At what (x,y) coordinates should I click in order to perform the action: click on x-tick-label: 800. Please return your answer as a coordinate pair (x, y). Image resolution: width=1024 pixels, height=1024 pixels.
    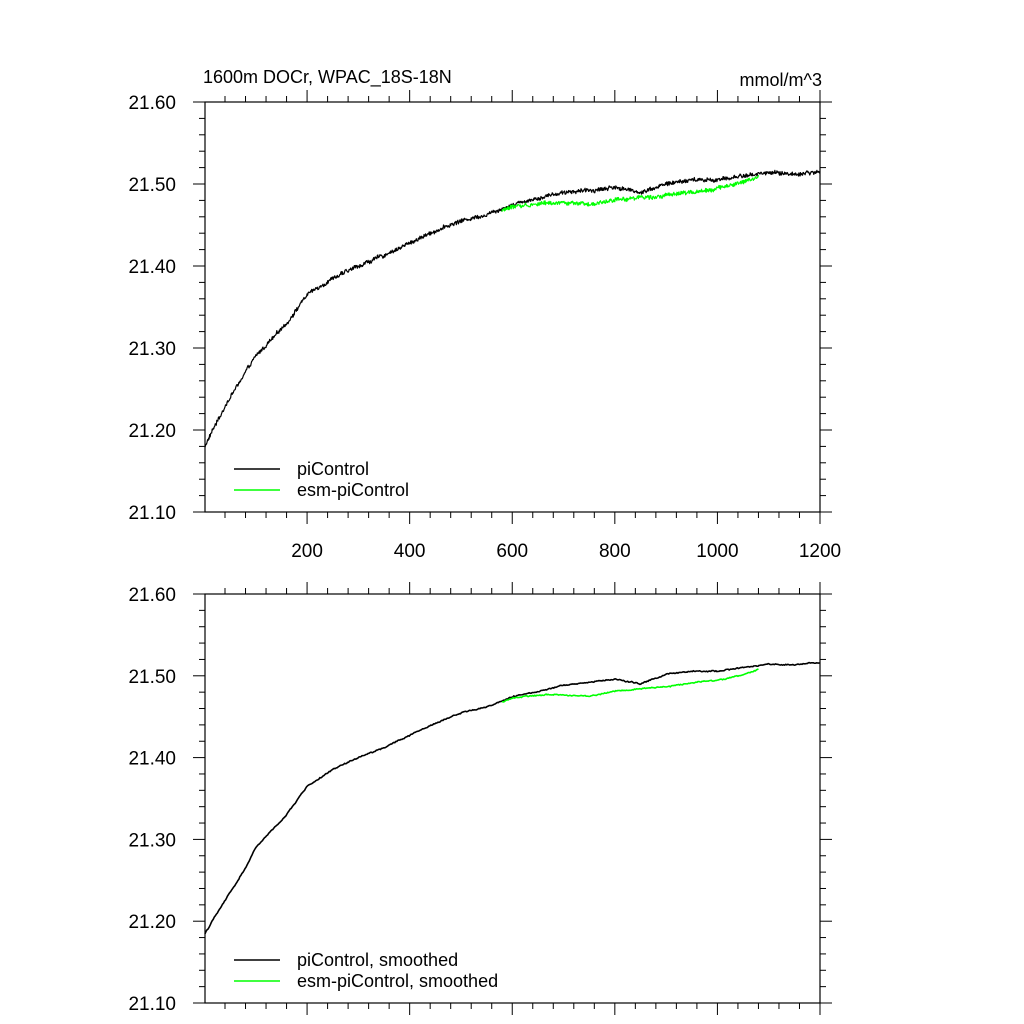
    Looking at the image, I should click on (615, 551).